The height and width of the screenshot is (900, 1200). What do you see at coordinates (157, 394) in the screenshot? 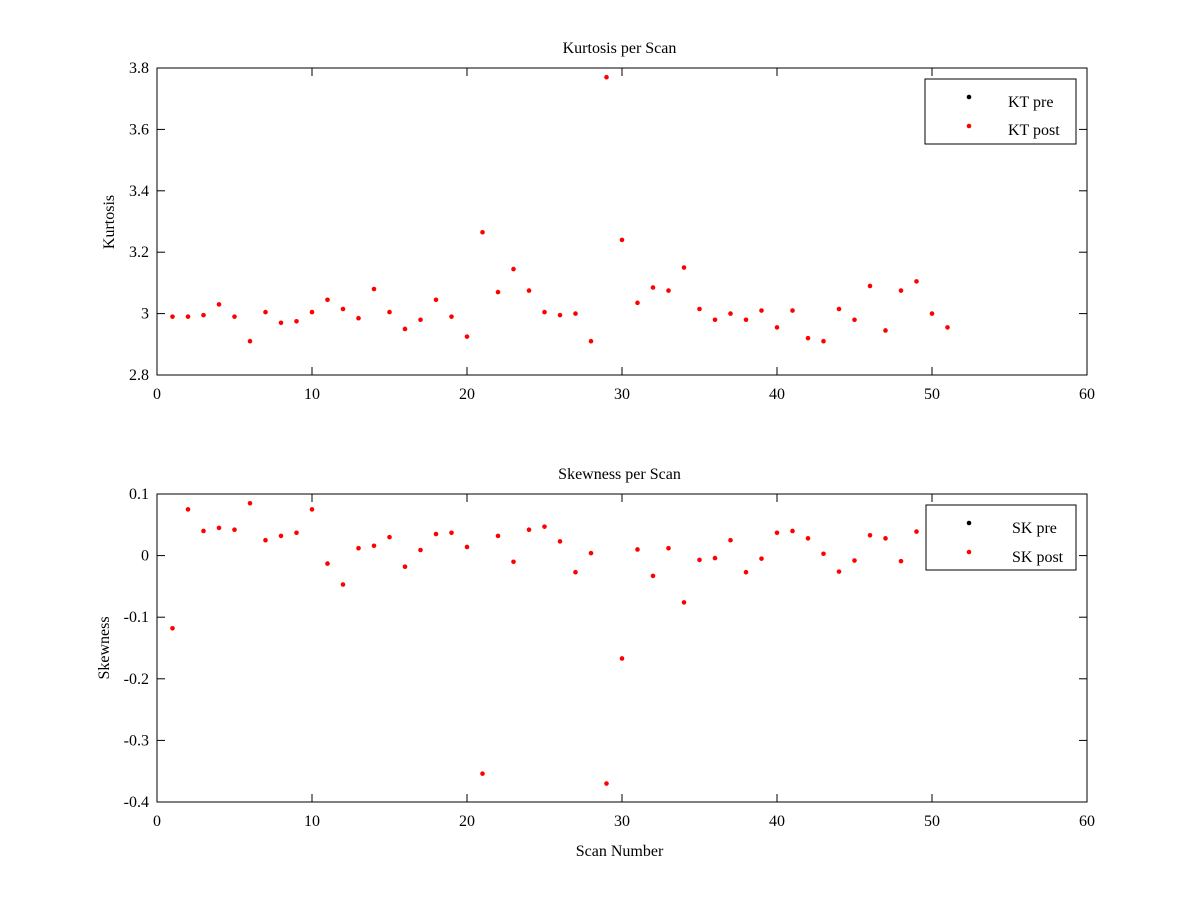
I see `x-tick-label: 0` at bounding box center [157, 394].